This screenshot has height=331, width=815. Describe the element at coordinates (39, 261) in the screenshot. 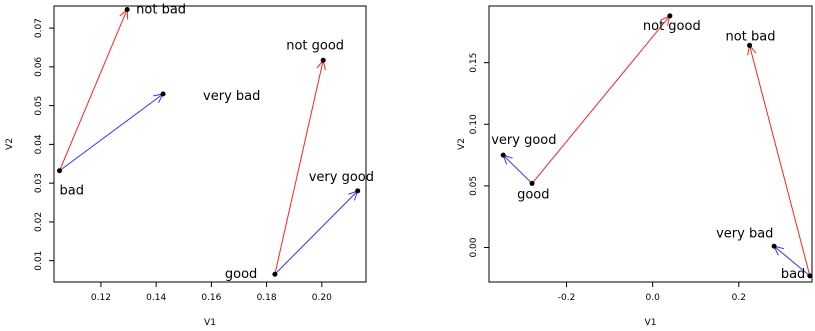

I see `y-tick-label: 0.01` at that location.